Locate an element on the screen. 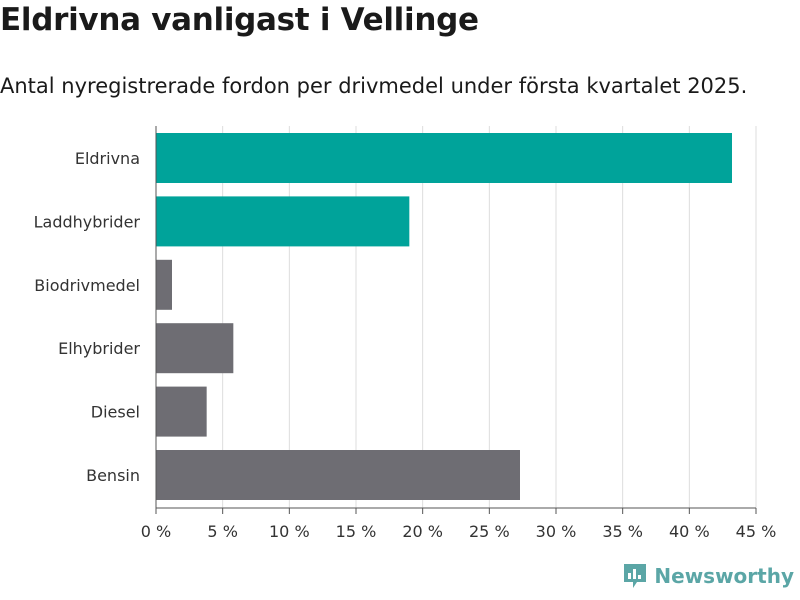  brand-name: Newsworthy is located at coordinates (724, 576).